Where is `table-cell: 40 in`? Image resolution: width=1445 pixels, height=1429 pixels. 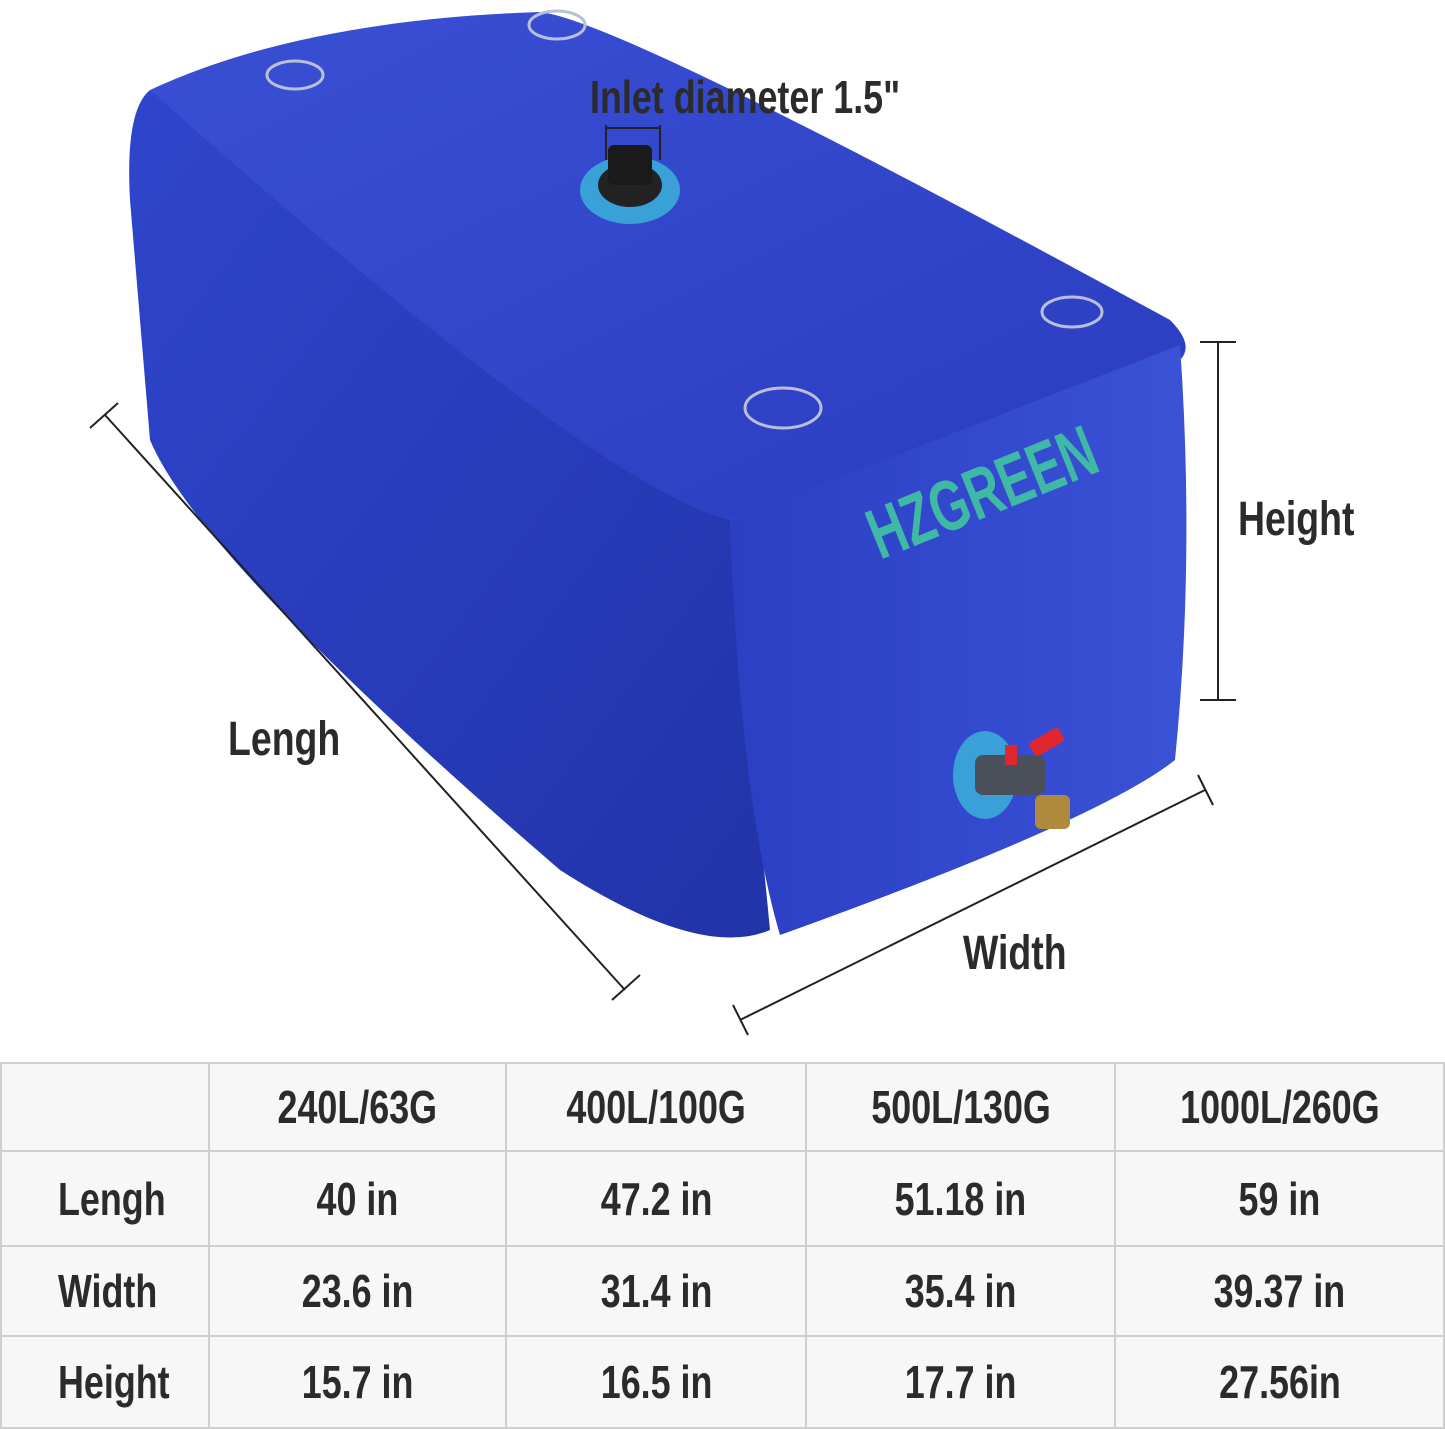
table-cell: 40 in is located at coordinates (357, 1198).